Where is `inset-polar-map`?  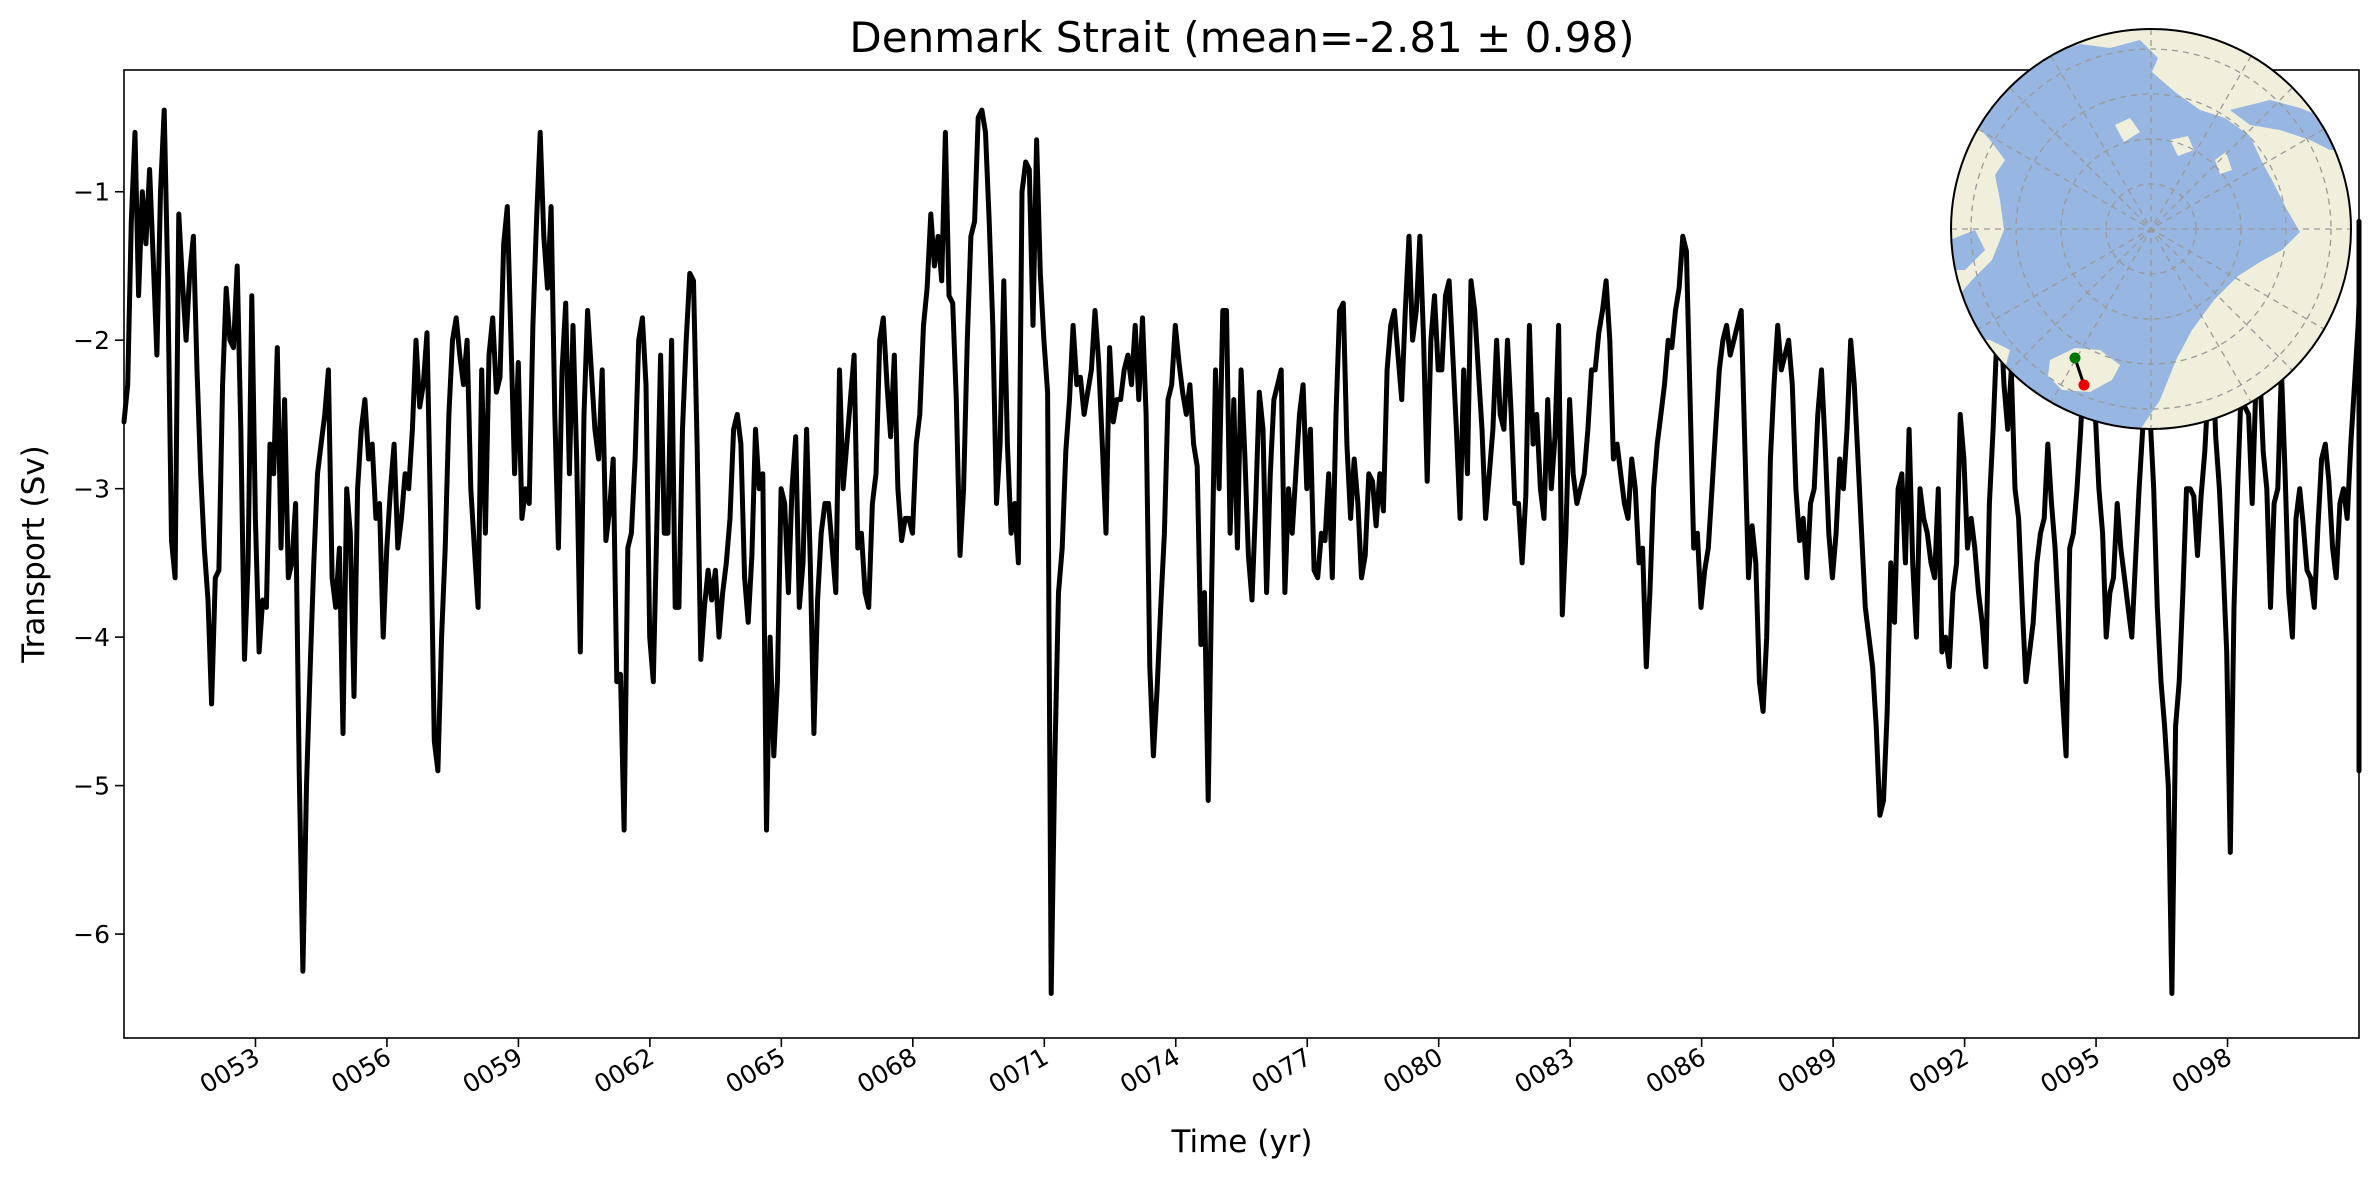
inset-polar-map is located at coordinates (2151, 229).